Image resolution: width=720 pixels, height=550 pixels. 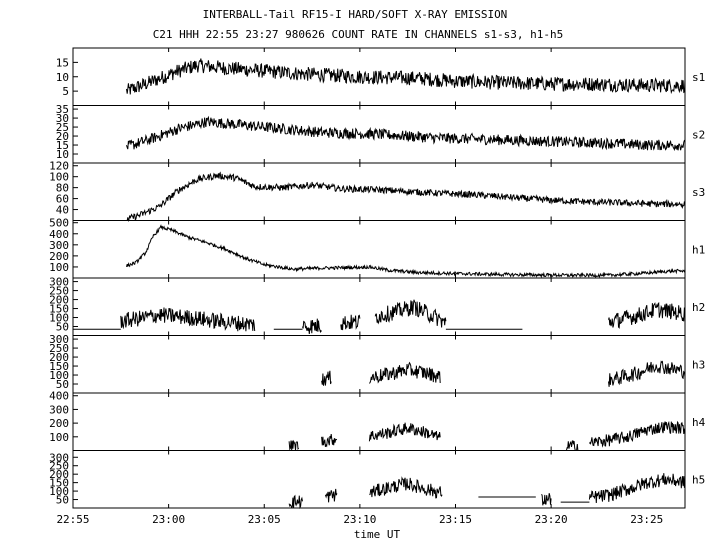 I want to click on y-tick-label: 120, so click(x=59, y=166).